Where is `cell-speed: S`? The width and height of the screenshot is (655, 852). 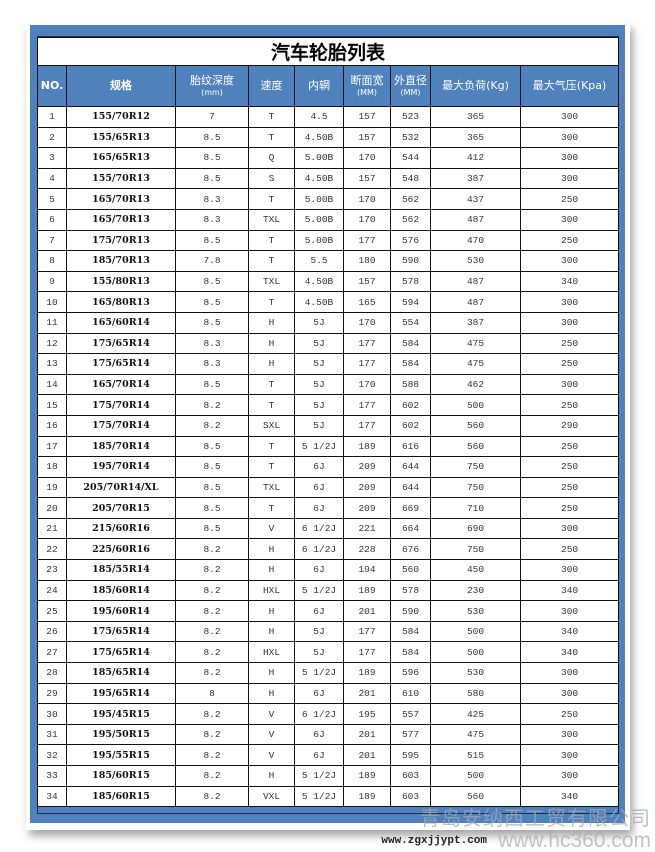 cell-speed: S is located at coordinates (271, 178).